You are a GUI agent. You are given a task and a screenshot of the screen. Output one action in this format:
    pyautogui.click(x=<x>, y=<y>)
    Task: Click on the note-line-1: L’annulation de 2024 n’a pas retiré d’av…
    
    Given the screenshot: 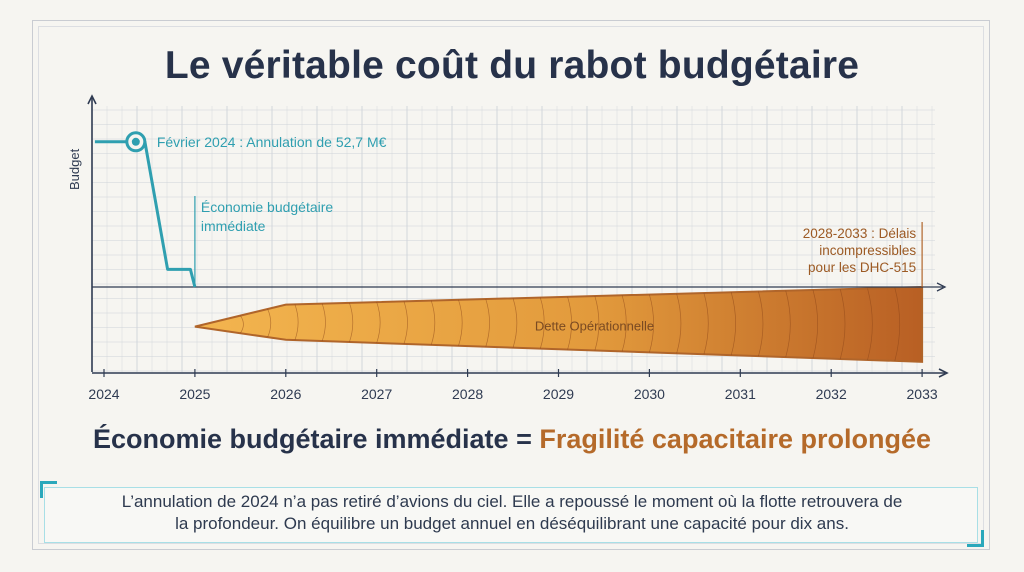 What is the action you would take?
    pyautogui.click(x=512, y=501)
    